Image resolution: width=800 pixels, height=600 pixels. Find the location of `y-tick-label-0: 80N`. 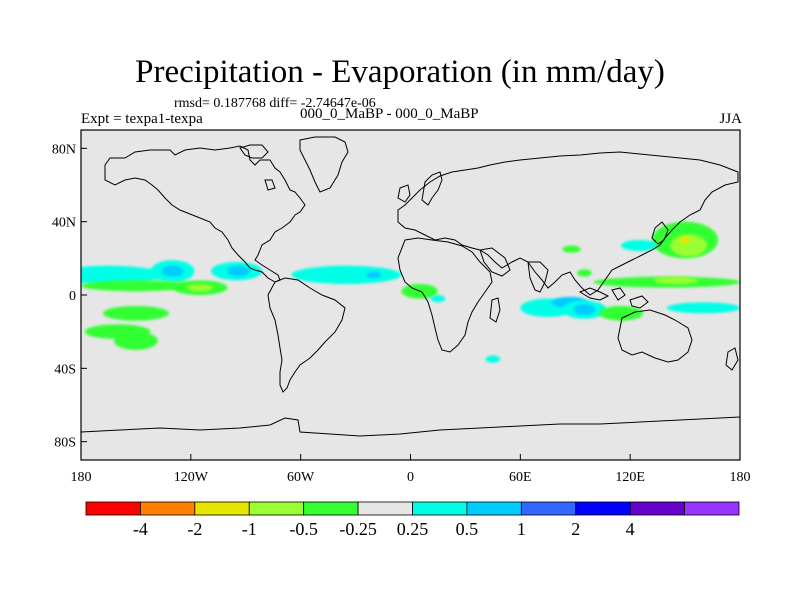

y-tick-label-0: 80N is located at coordinates (64, 149).